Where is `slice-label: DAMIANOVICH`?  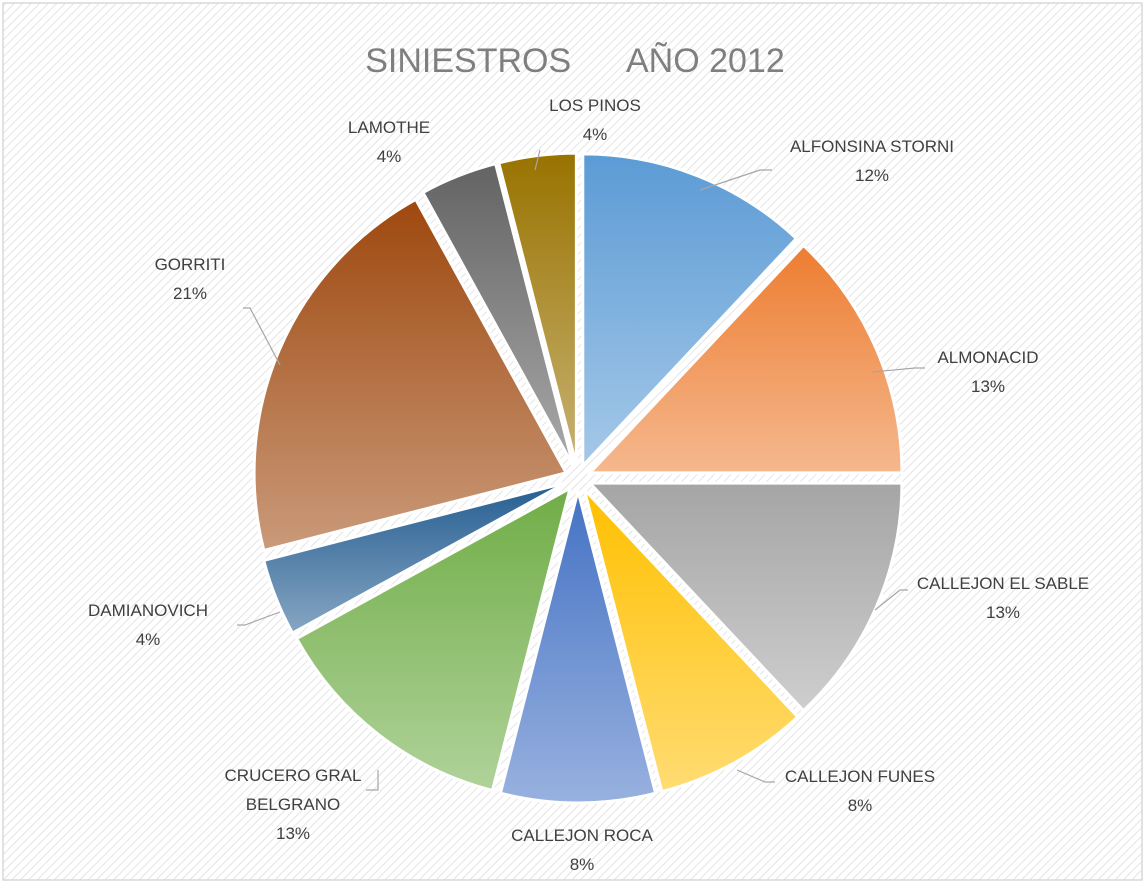
slice-label: DAMIANOVICH is located at coordinates (148, 610).